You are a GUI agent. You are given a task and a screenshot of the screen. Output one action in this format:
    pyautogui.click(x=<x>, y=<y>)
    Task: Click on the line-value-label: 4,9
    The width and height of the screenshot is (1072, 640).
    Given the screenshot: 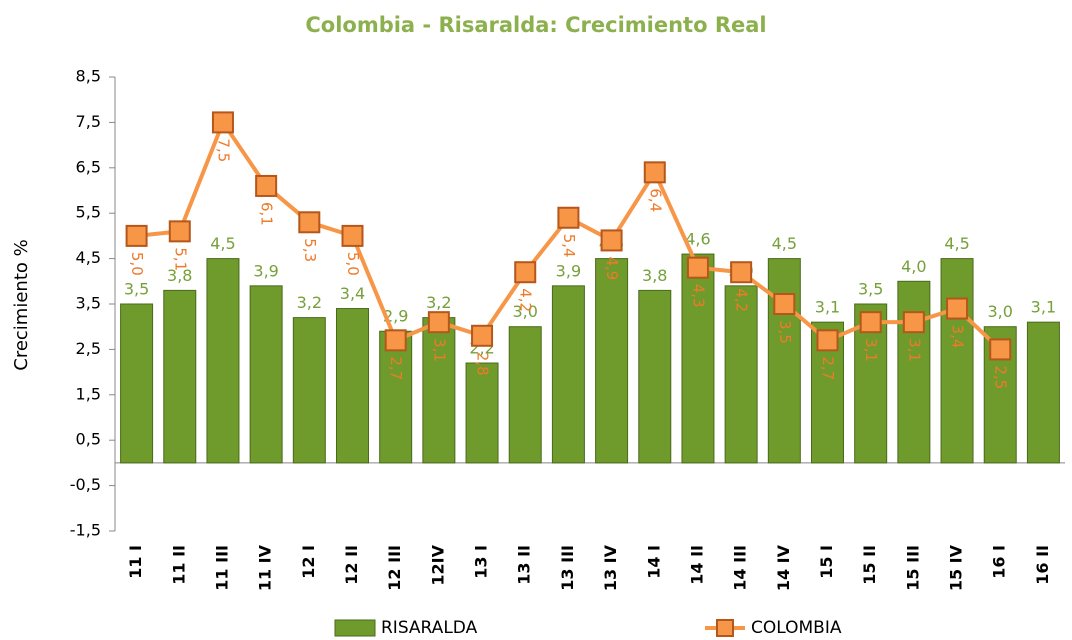 What is the action you would take?
    pyautogui.click(x=612, y=268)
    